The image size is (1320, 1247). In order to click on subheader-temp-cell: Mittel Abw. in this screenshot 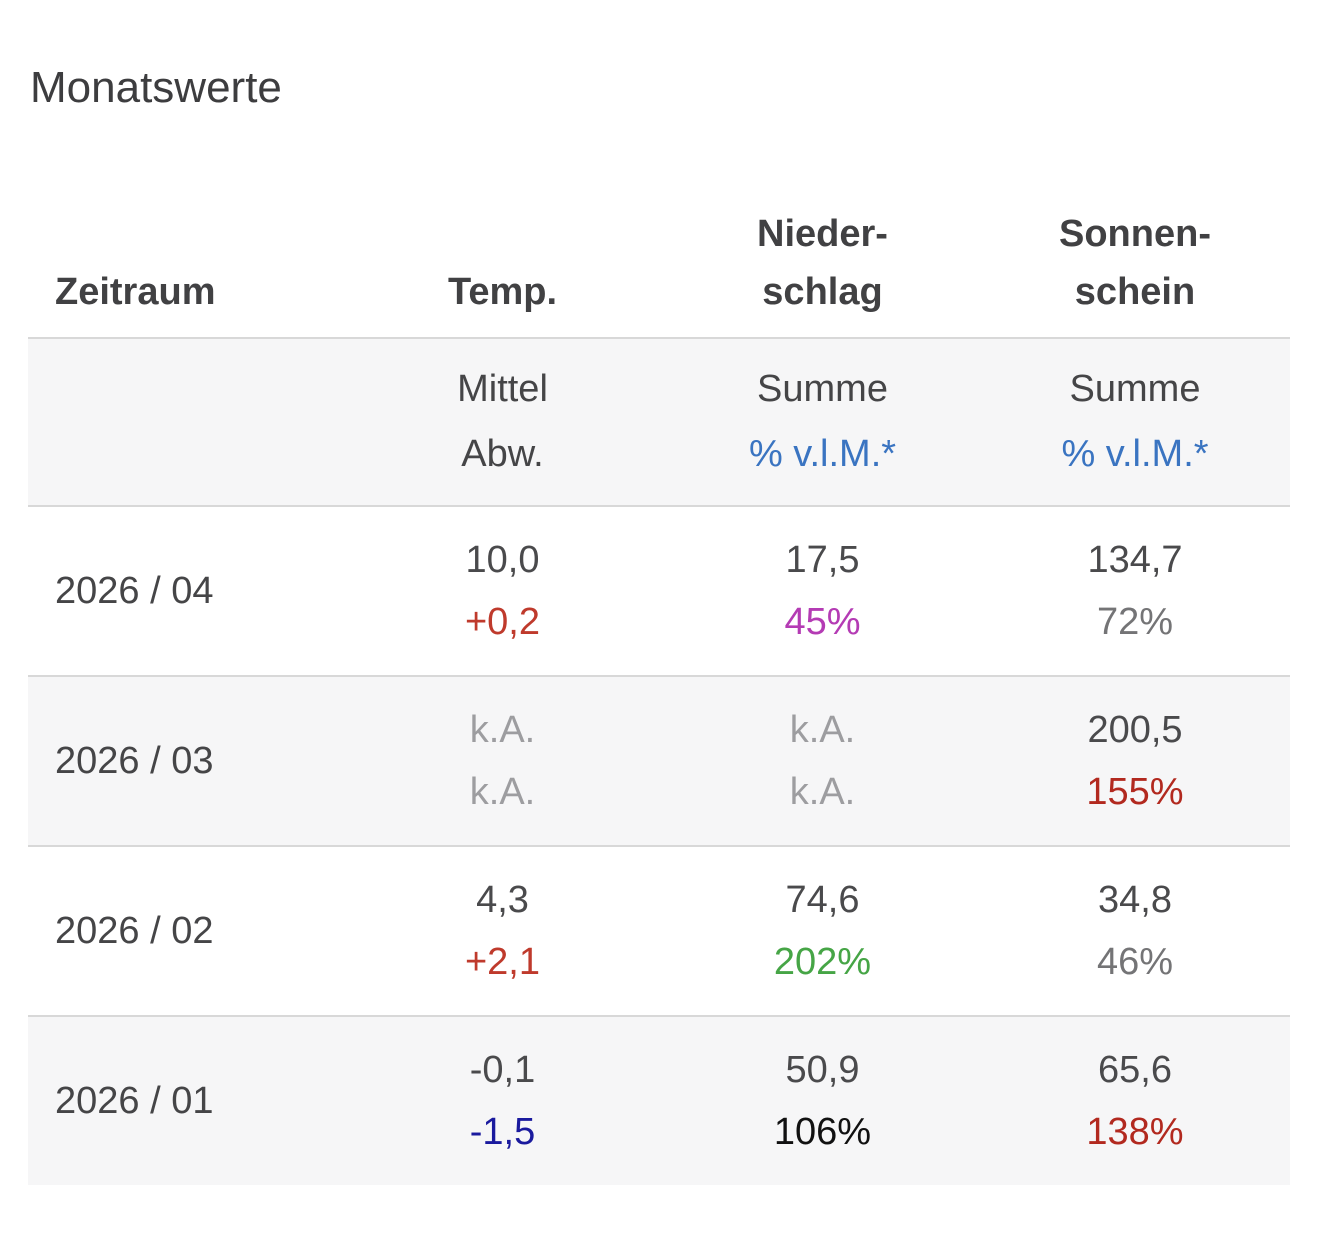, I will do `click(502, 422)`.